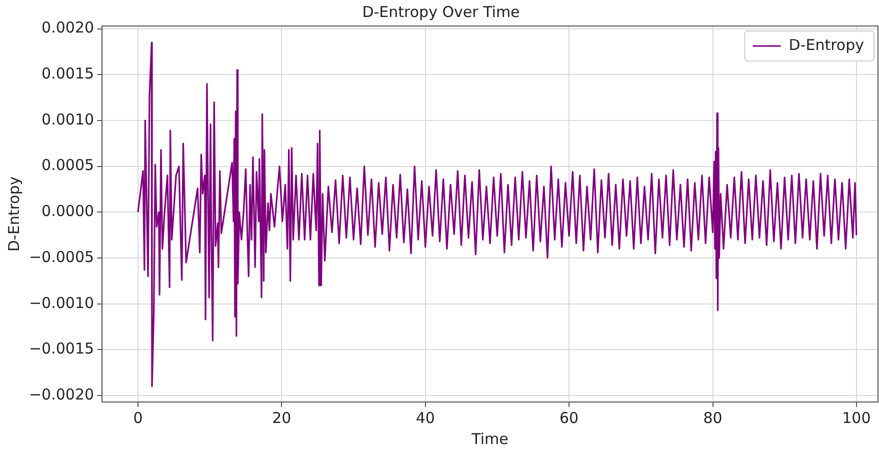  I want to click on y-tick-label: −0.0015, so click(61, 349).